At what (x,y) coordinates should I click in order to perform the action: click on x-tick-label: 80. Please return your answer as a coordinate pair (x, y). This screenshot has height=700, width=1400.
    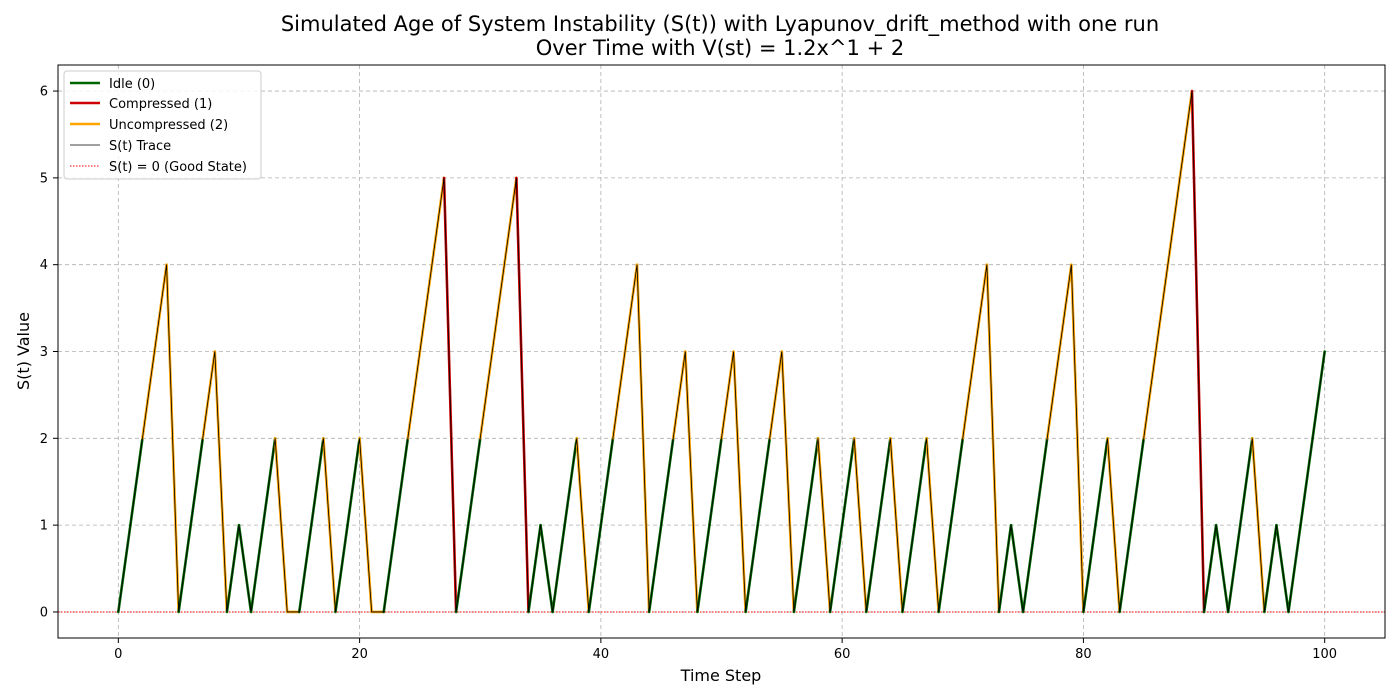
    Looking at the image, I should click on (1083, 654).